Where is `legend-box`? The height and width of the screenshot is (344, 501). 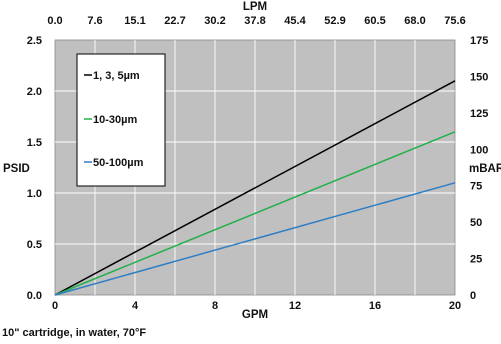 legend-box is located at coordinates (121, 120).